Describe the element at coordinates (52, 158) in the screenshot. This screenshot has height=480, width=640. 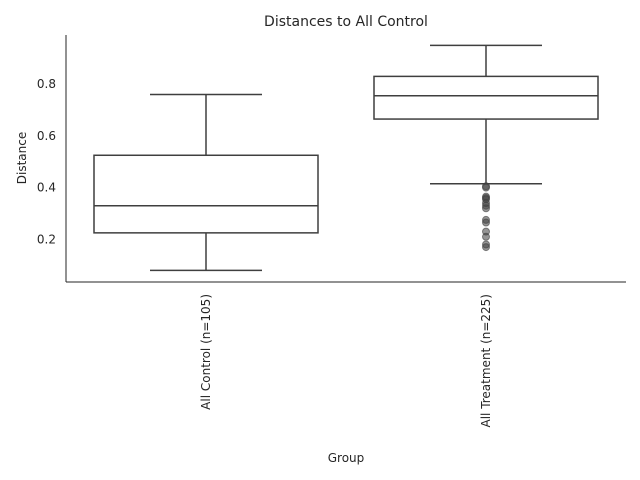
I see `y-axis: 0.2 0.4 0.6 0.8` at that location.